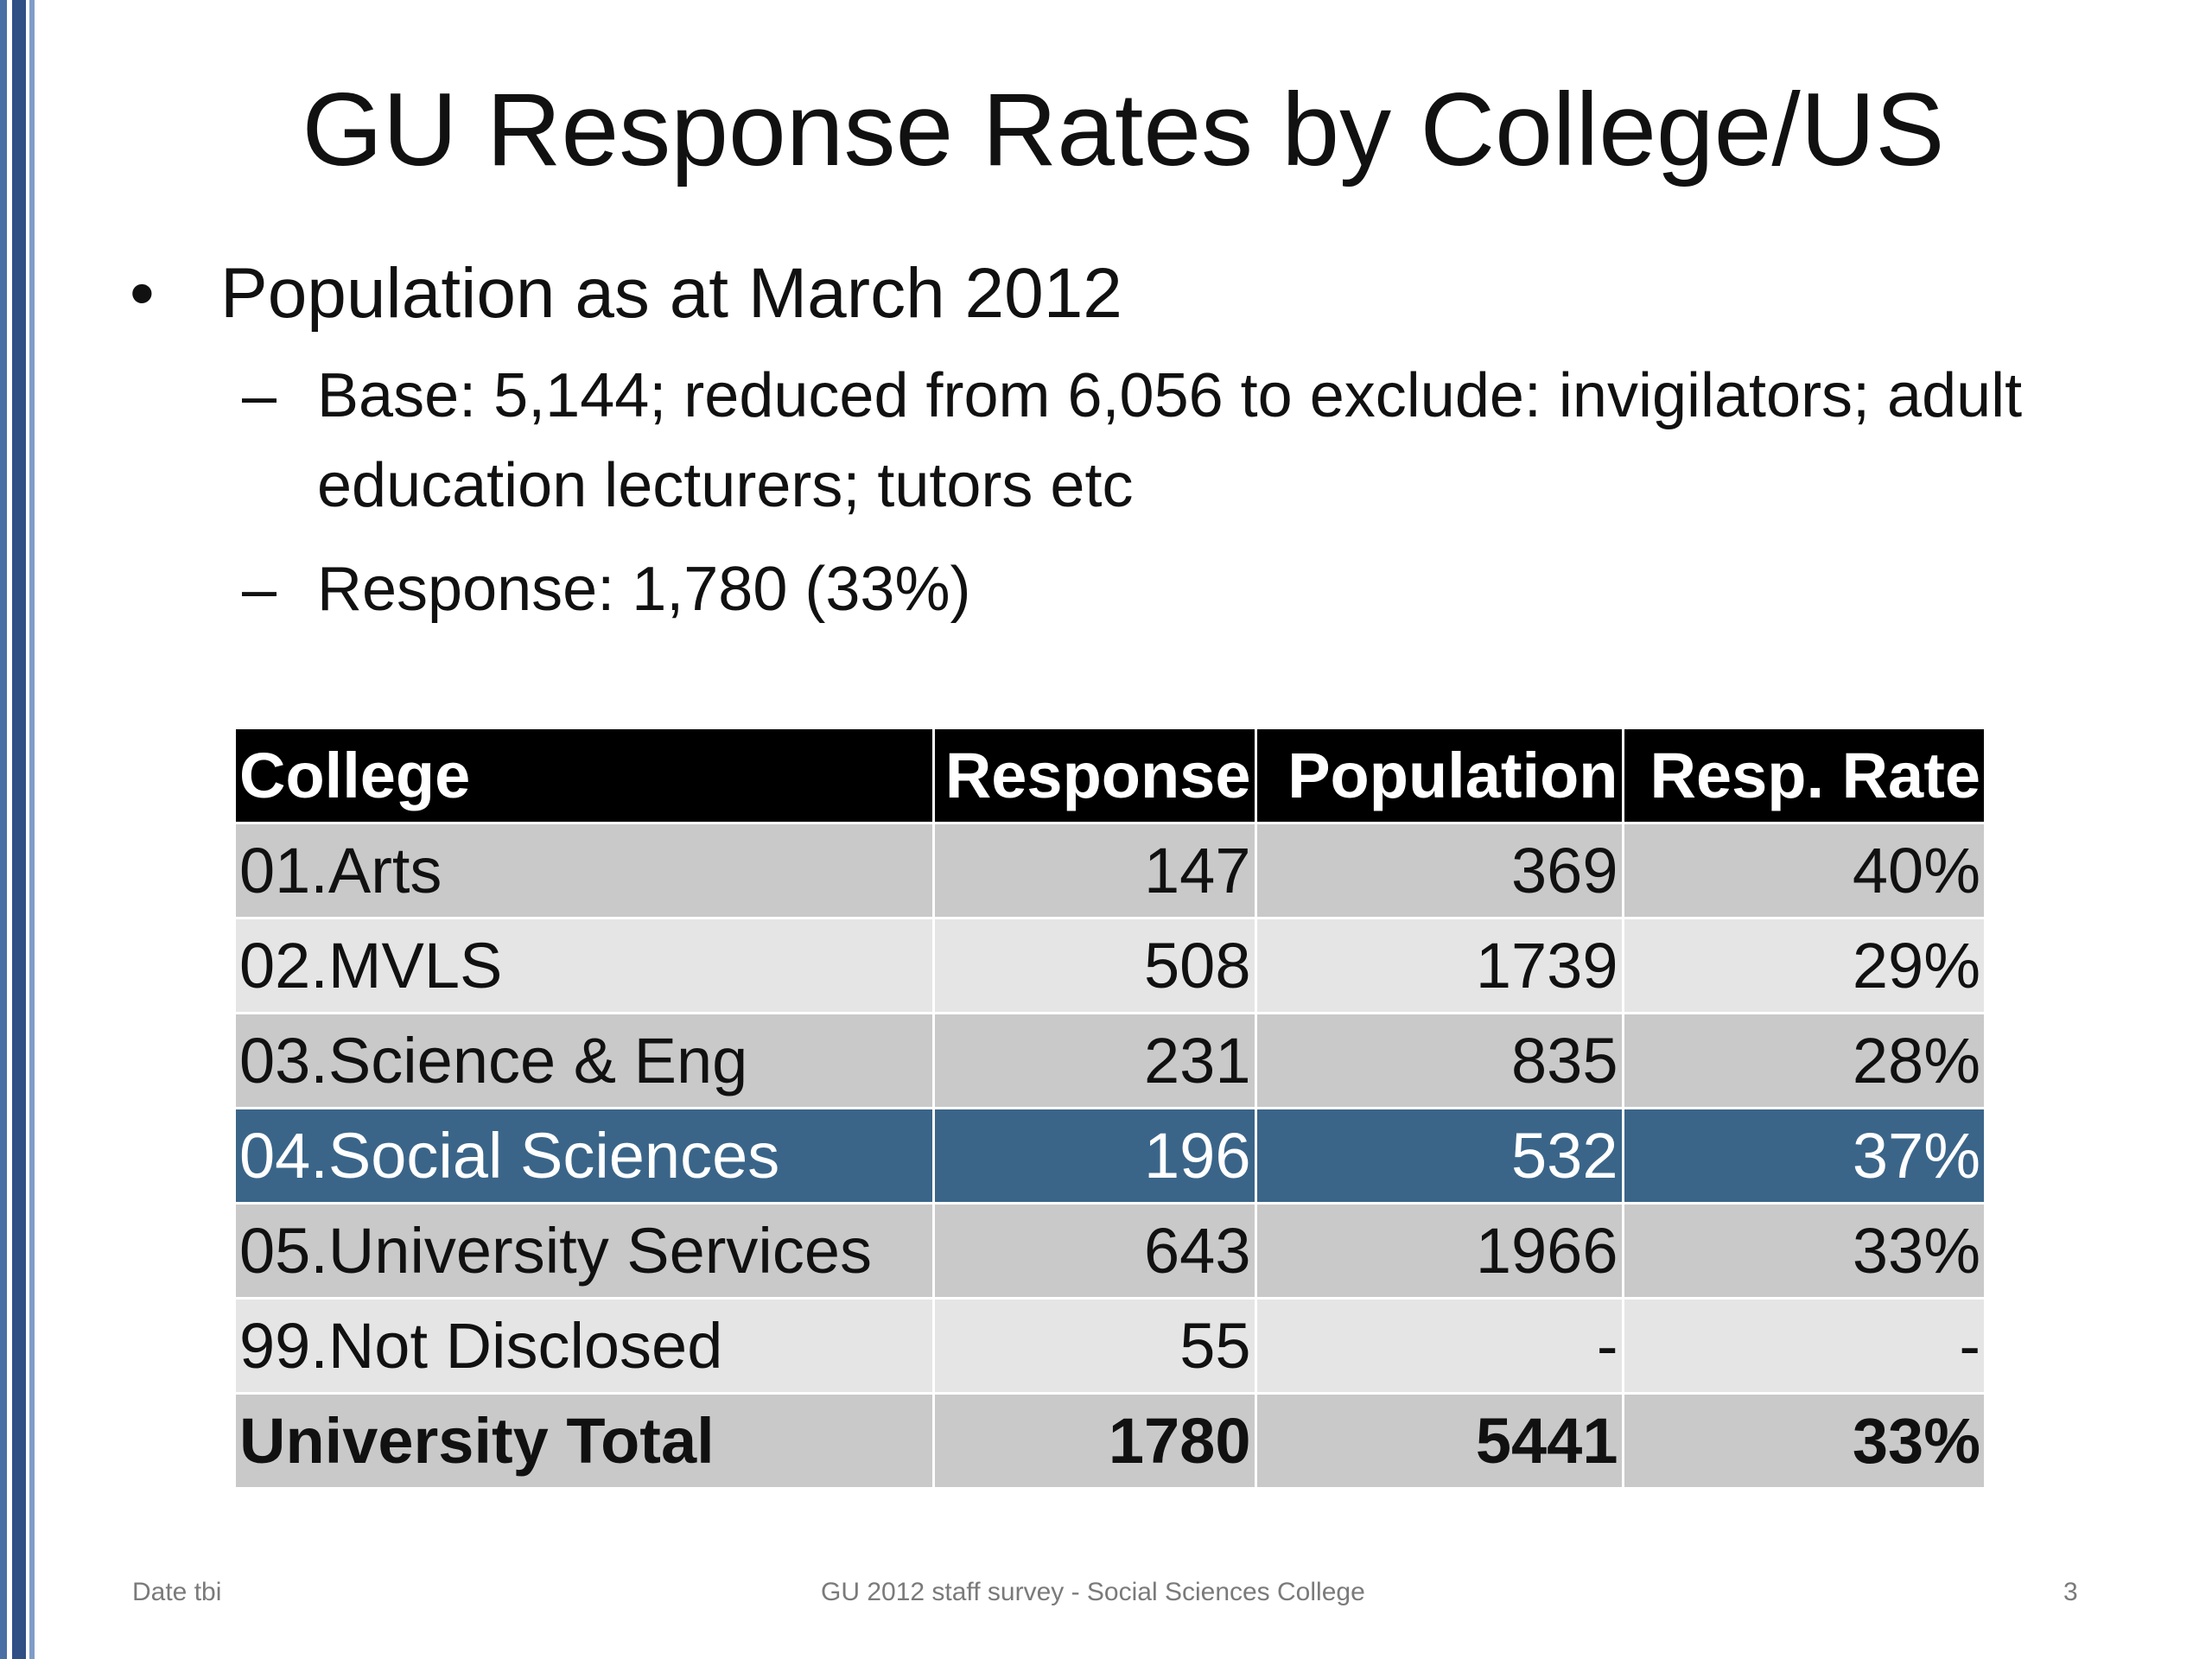 Image resolution: width=2212 pixels, height=1659 pixels. Describe the element at coordinates (585, 1441) in the screenshot. I see `total-label-cell: University Total` at that location.